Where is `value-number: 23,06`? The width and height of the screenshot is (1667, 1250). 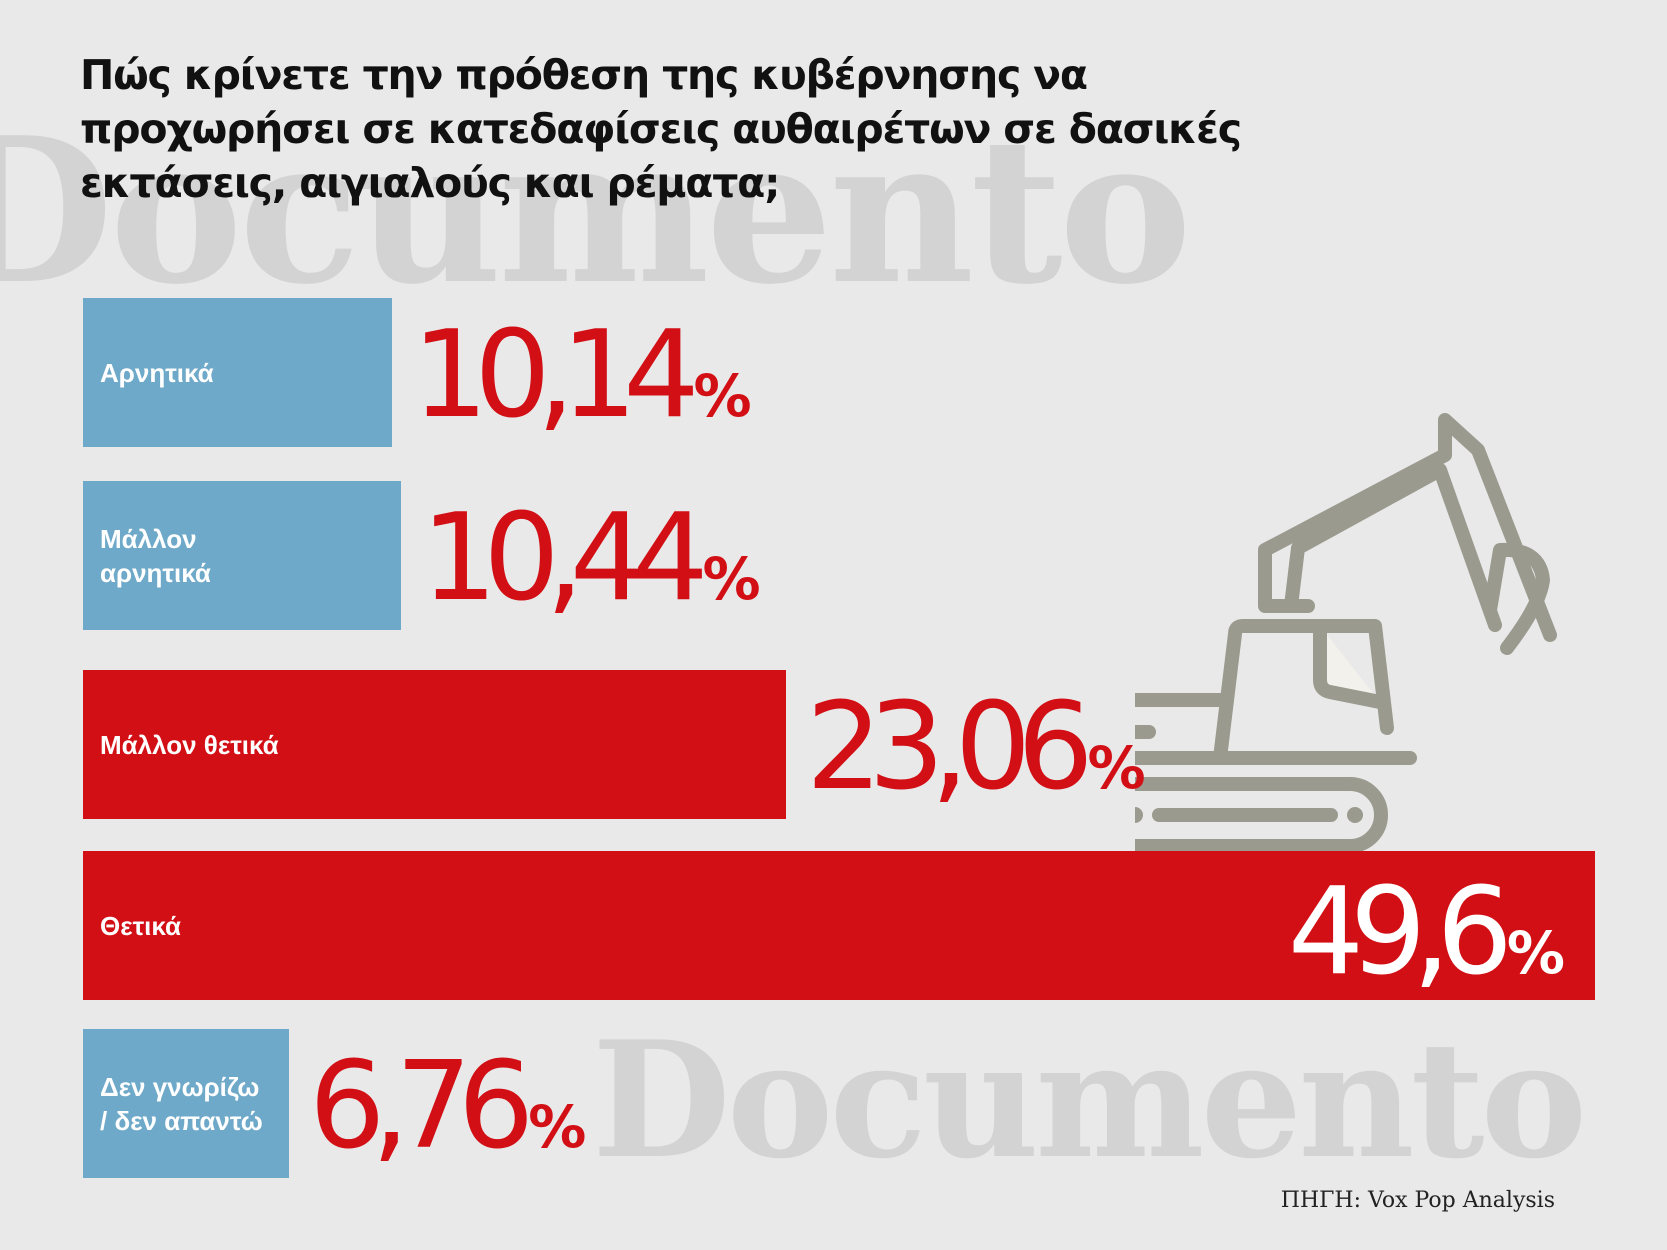 value-number: 23,06 is located at coordinates (950, 747).